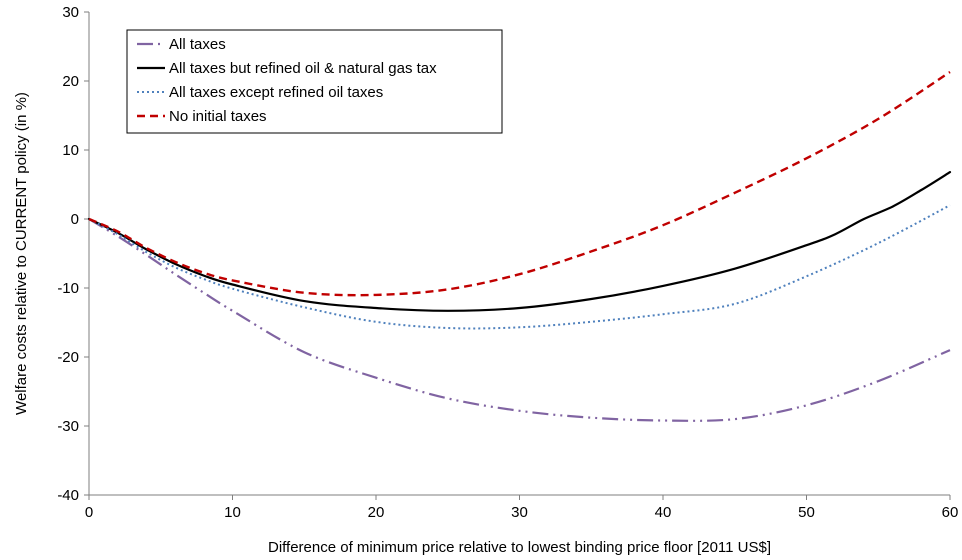 The width and height of the screenshot is (962, 560). What do you see at coordinates (519, 512) in the screenshot?
I see `x-tick-label: 30` at bounding box center [519, 512].